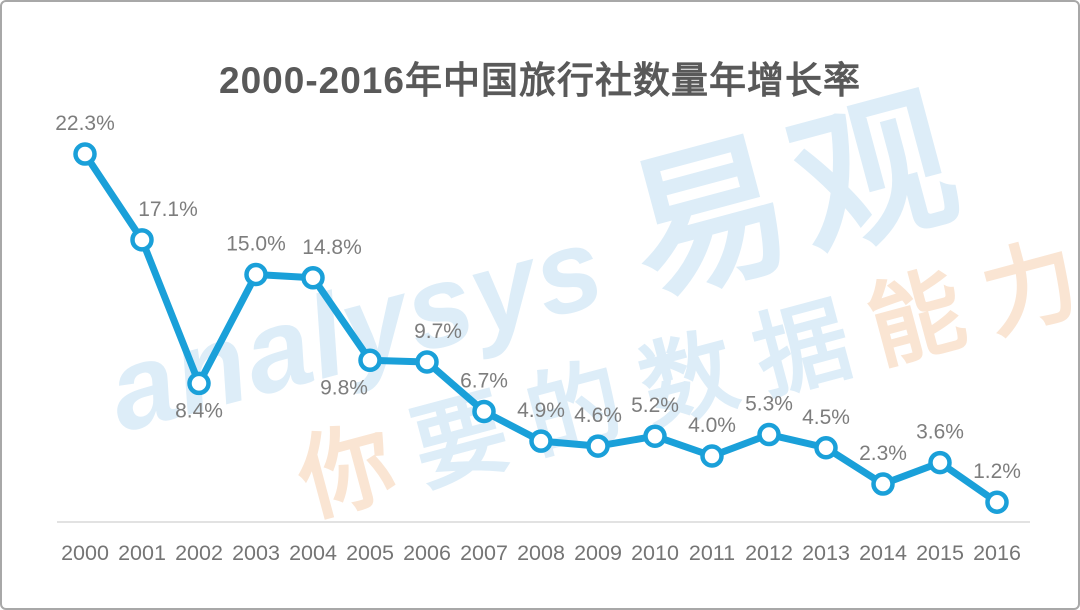 Image resolution: width=1080 pixels, height=610 pixels. What do you see at coordinates (997, 553) in the screenshot?
I see `x-axis-label: 2016` at bounding box center [997, 553].